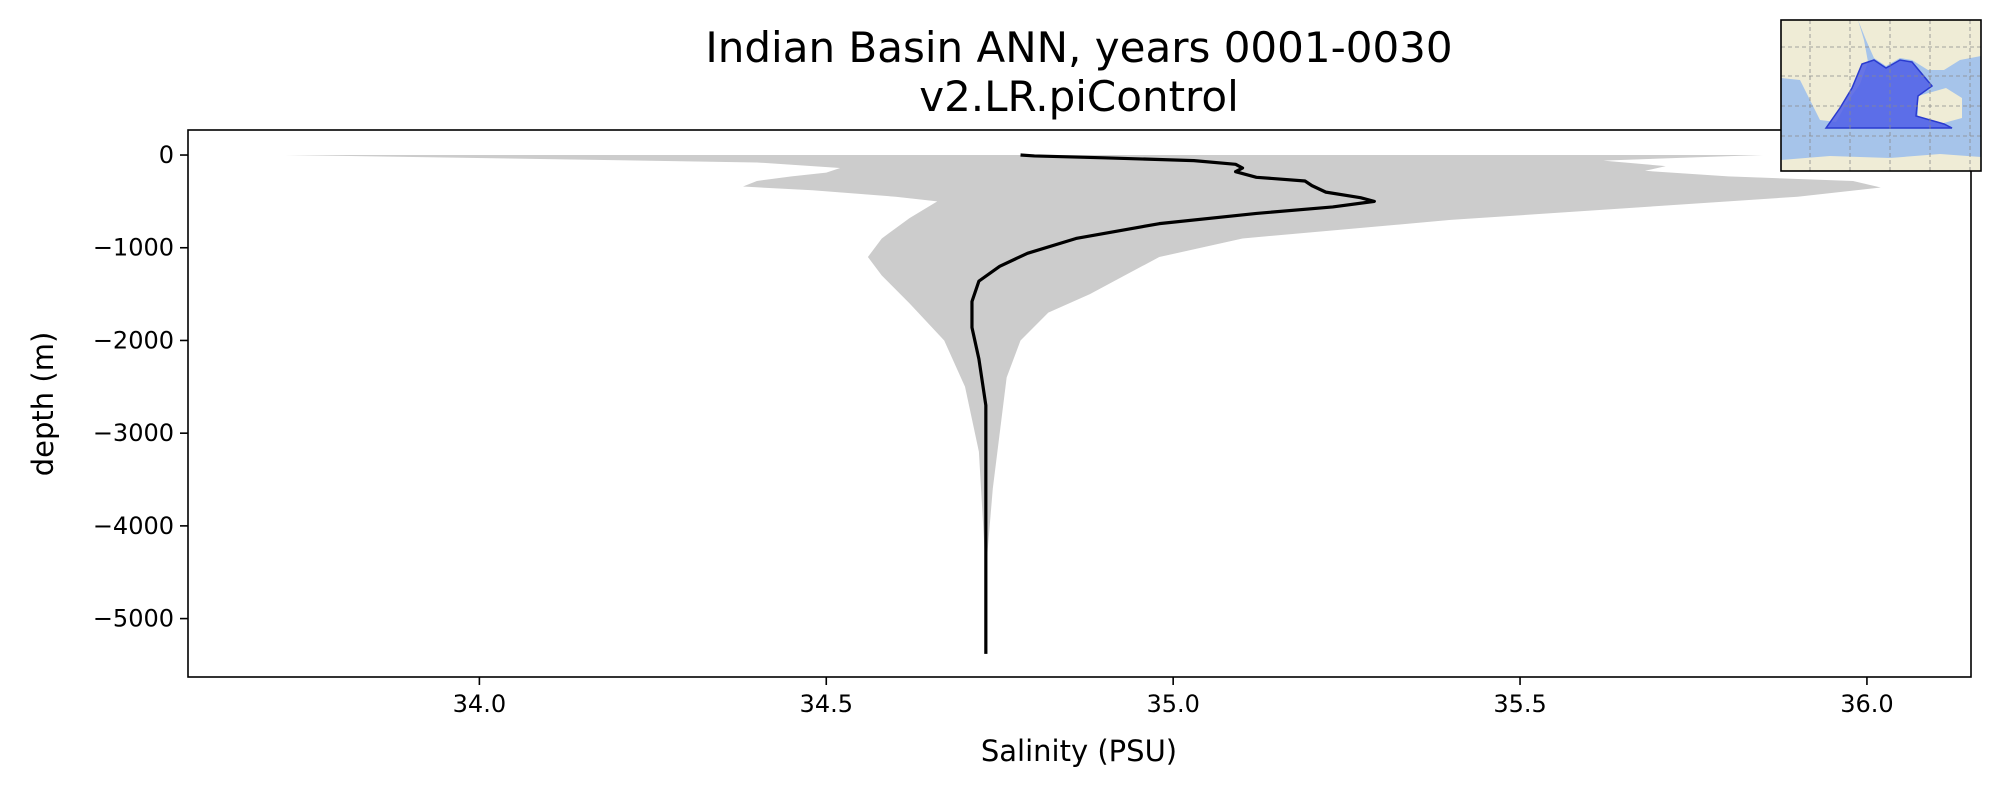 This screenshot has width=2000, height=800. I want to click on chart-title: Indian Basin ANN, years 0001-0030, so click(1078, 47).